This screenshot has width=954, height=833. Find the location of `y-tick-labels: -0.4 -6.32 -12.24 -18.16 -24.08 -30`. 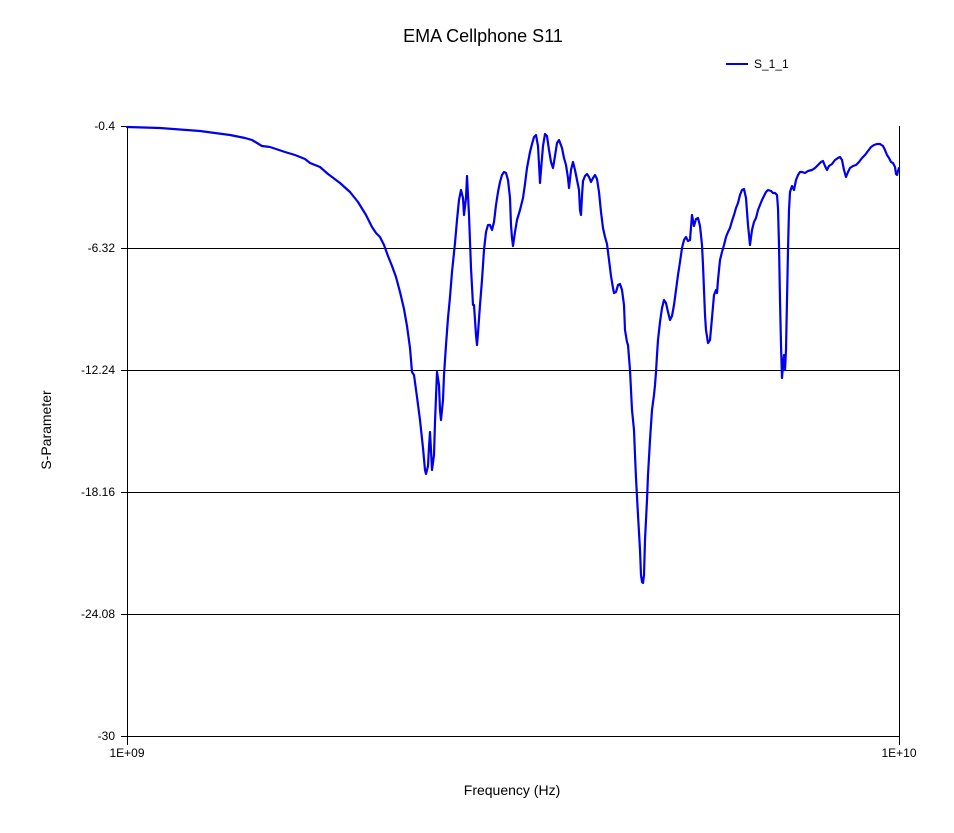

y-tick-labels: -0.4 -6.32 -12.24 -18.16 -24.08 -30 is located at coordinates (98, 431).